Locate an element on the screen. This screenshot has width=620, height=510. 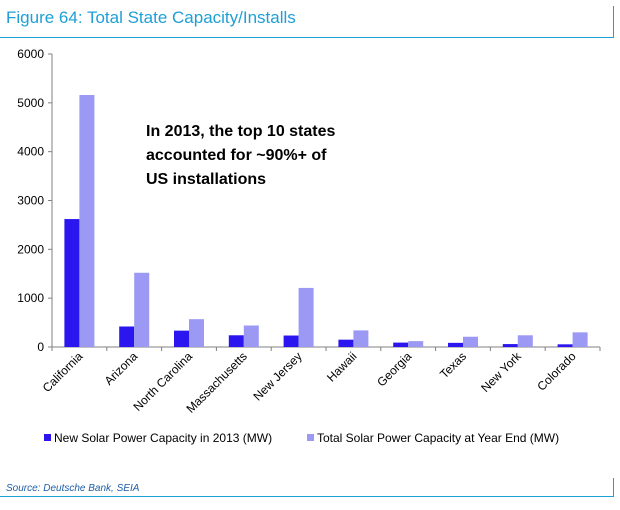
title-divider is located at coordinates (307, 37).